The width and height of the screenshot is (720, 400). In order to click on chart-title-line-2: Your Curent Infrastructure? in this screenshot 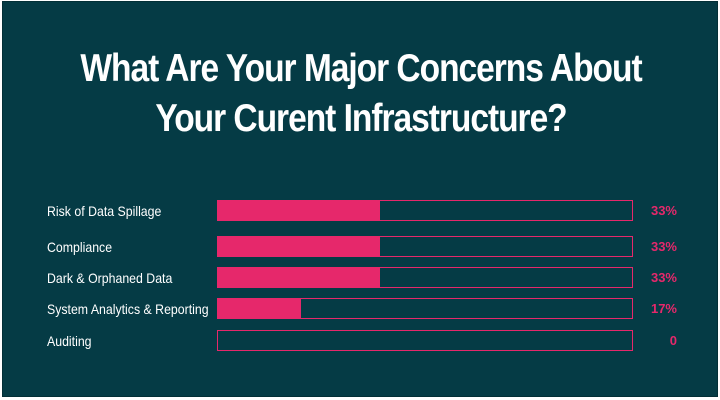, I will do `click(361, 118)`.